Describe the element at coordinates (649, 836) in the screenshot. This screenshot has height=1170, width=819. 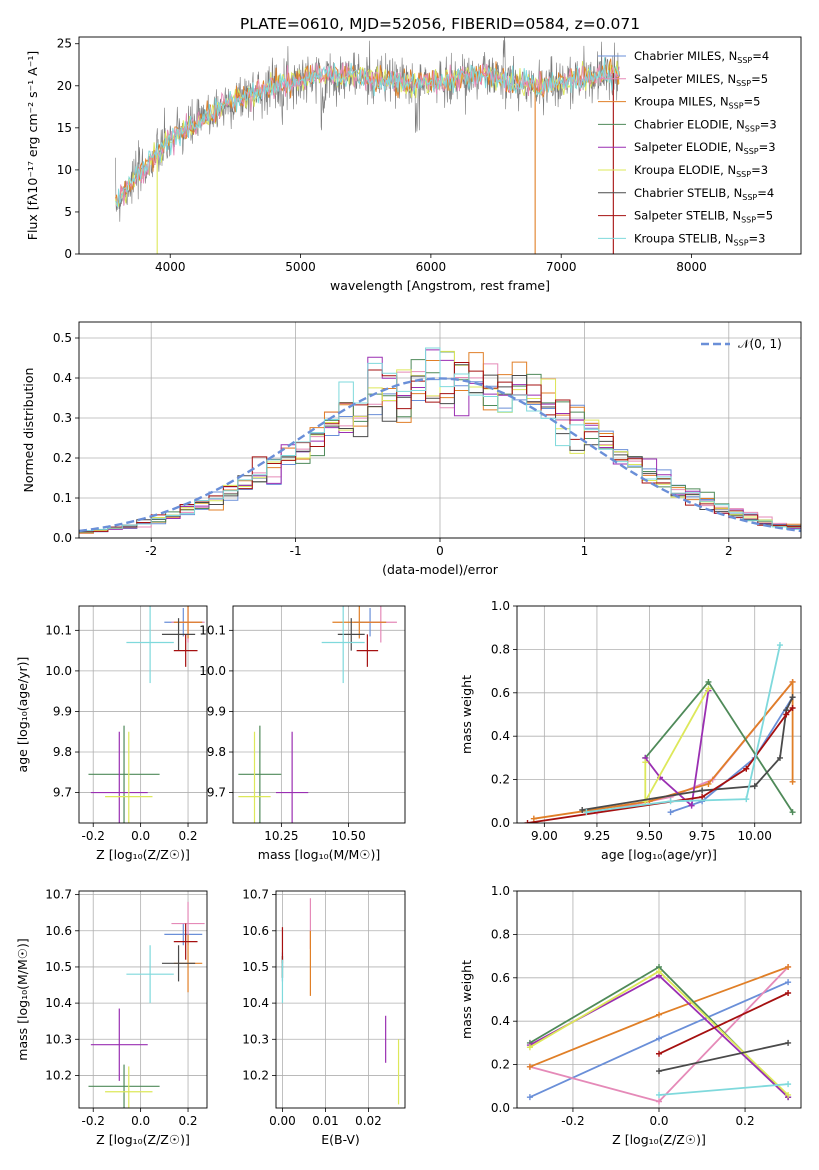
I see `x-tick-label: 9.50` at that location.